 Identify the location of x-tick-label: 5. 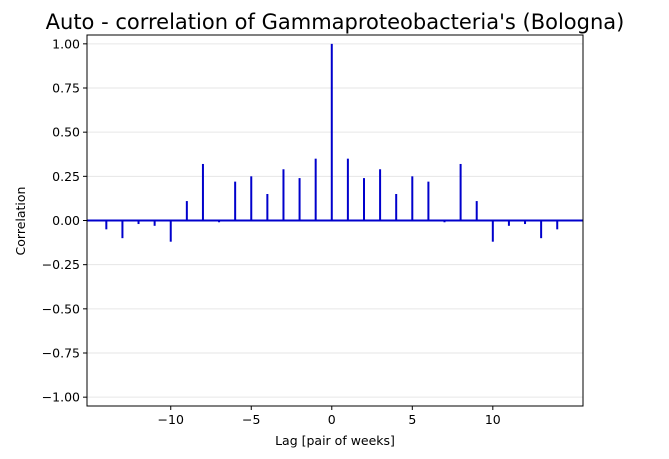
(412, 419).